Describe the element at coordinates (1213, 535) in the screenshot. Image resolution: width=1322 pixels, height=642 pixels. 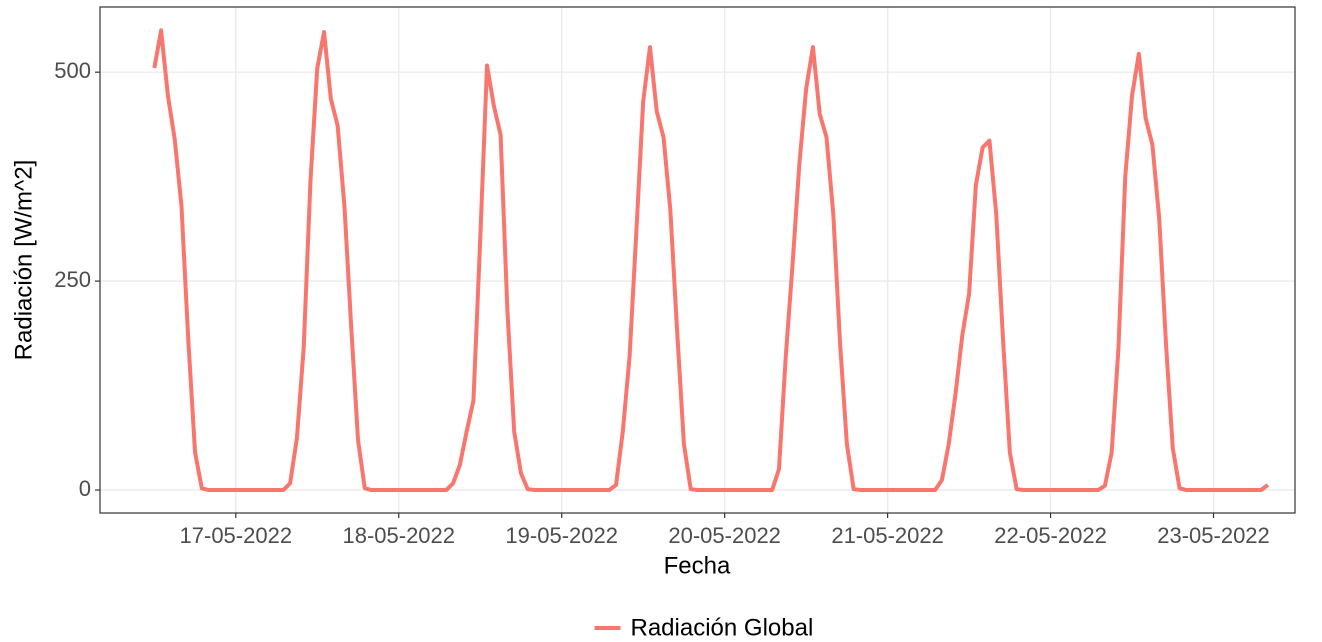
I see `x-tick-label: 23-05-2022` at that location.